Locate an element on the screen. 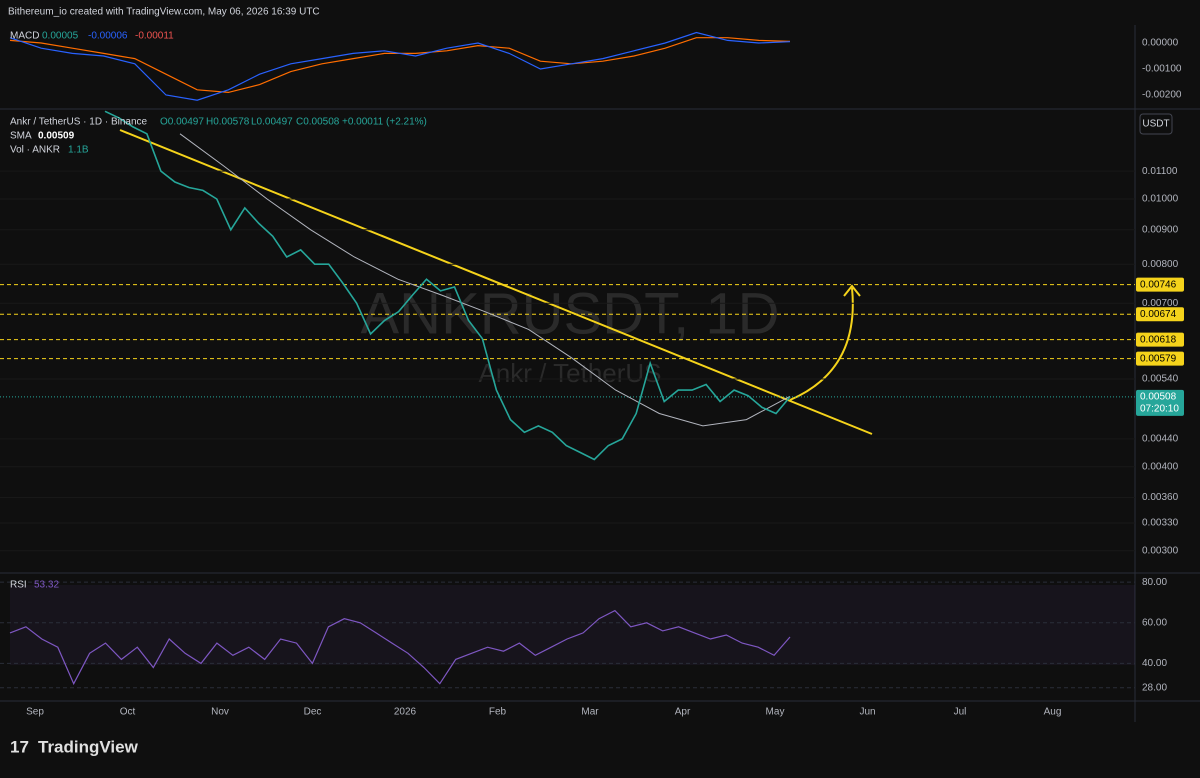  y-tick-label: 0.00540 is located at coordinates (1160, 379).